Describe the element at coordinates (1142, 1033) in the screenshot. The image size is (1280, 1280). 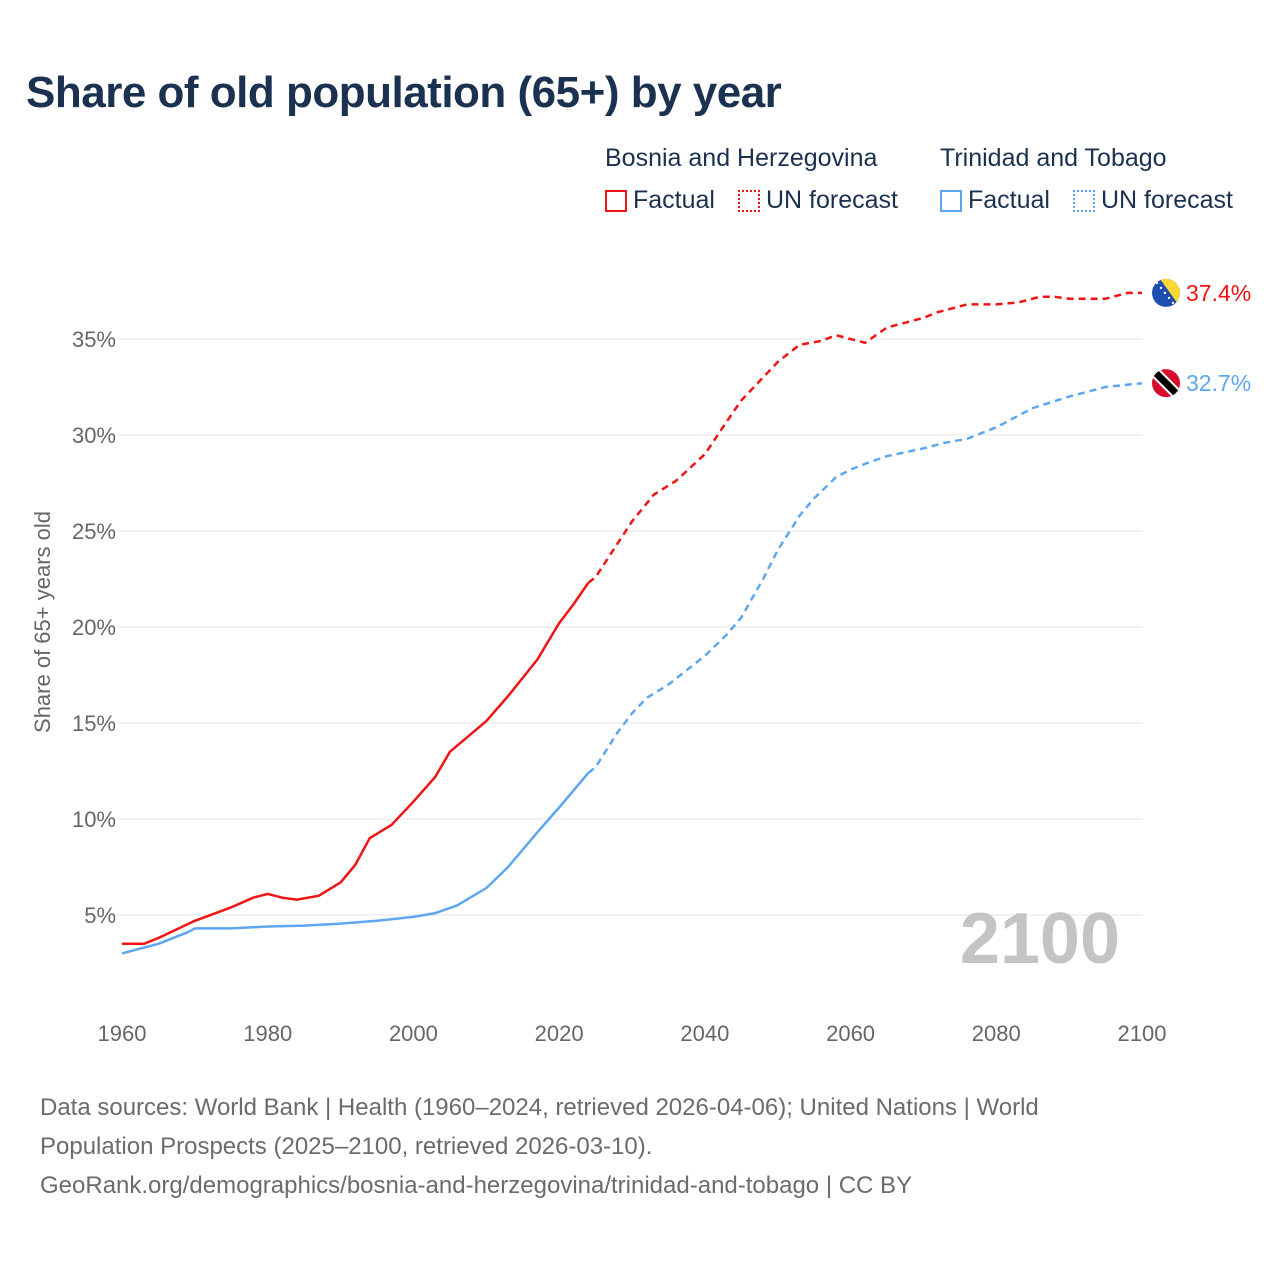
I see `x-tick-label: 2100` at that location.